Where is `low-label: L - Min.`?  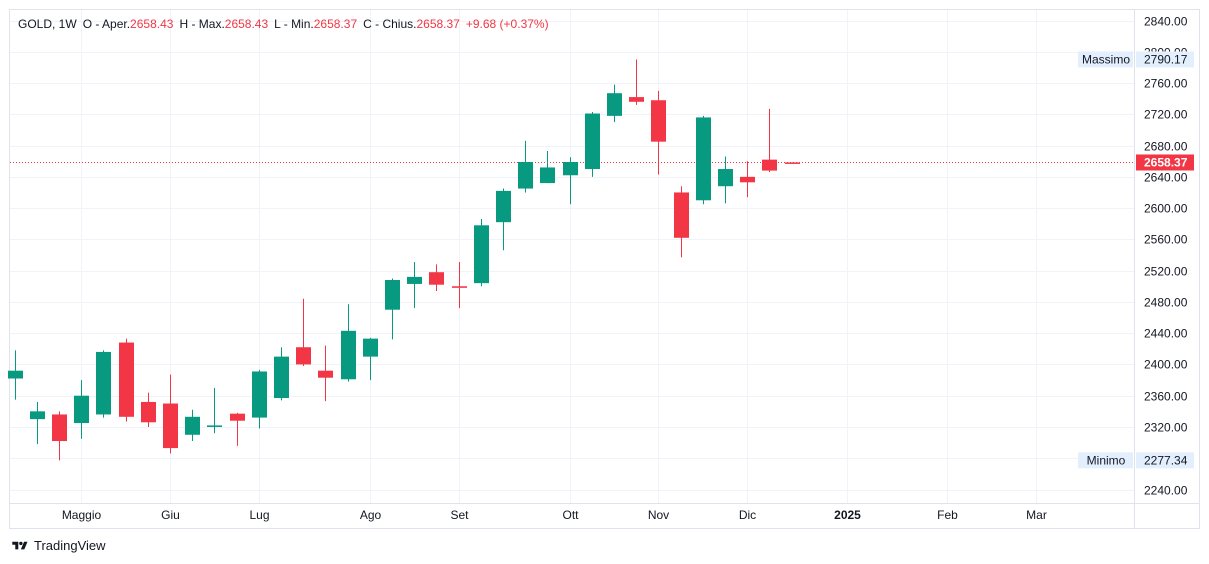 low-label: L - Min. is located at coordinates (294, 24).